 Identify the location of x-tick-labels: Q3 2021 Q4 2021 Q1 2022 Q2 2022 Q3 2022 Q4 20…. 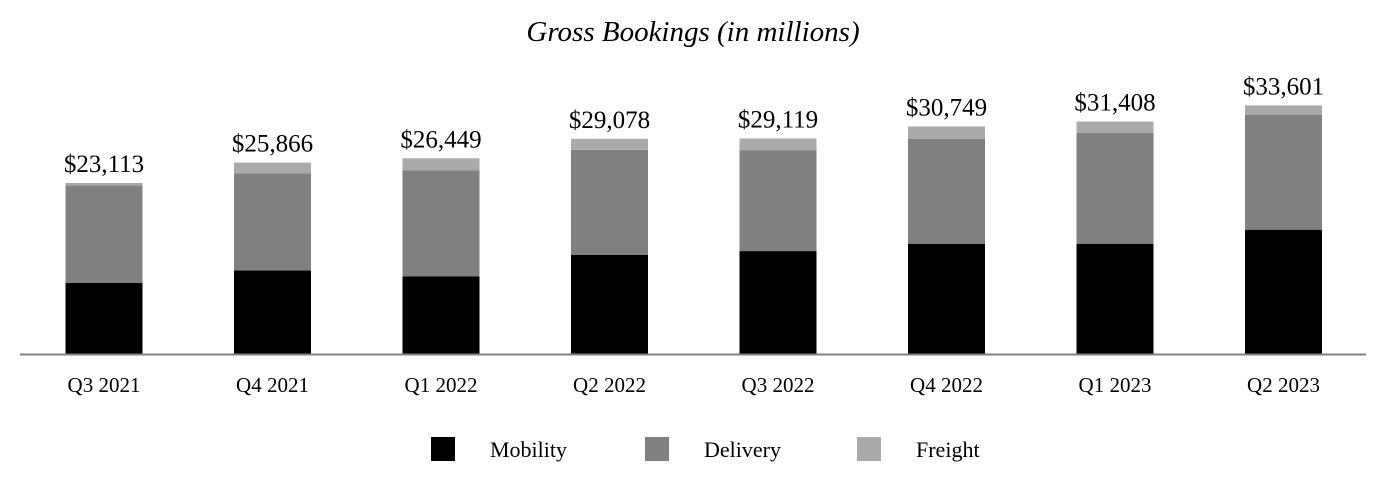
(694, 385).